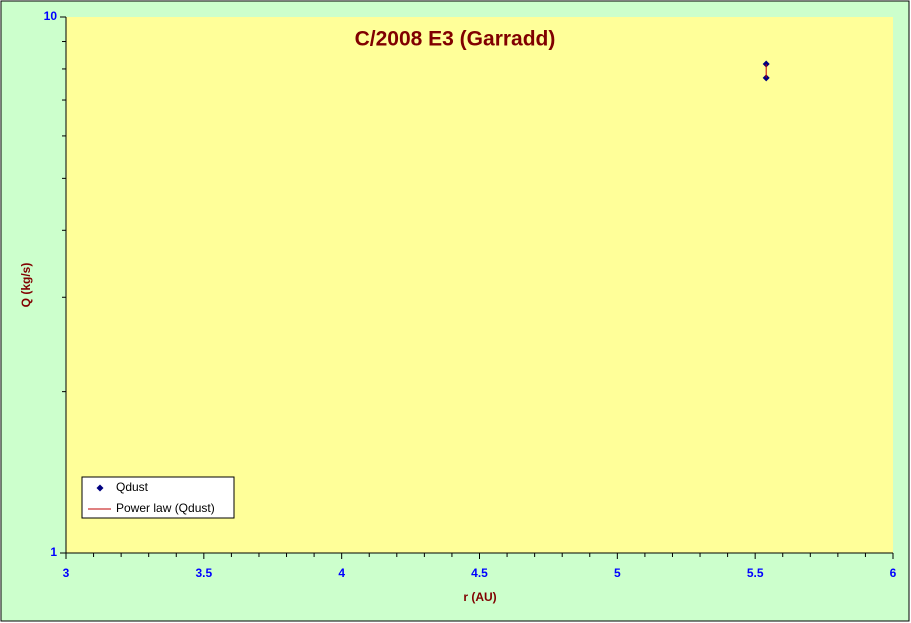 The image size is (911, 623). What do you see at coordinates (132, 487) in the screenshot?
I see `legend-label: Qdust` at bounding box center [132, 487].